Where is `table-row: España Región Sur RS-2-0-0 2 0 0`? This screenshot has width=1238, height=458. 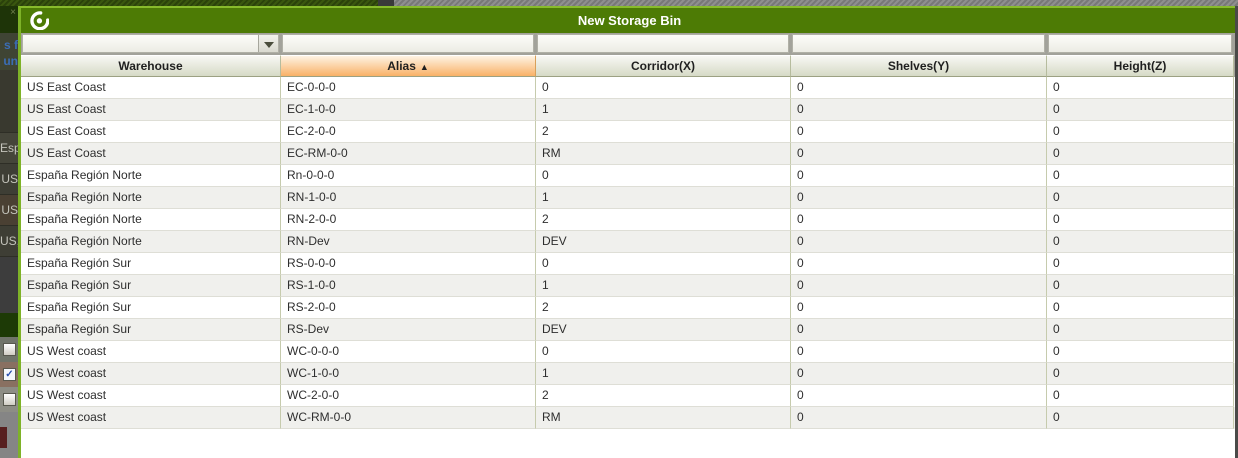
table-row: España Región Sur RS-2-0-0 2 0 0 is located at coordinates (629, 308).